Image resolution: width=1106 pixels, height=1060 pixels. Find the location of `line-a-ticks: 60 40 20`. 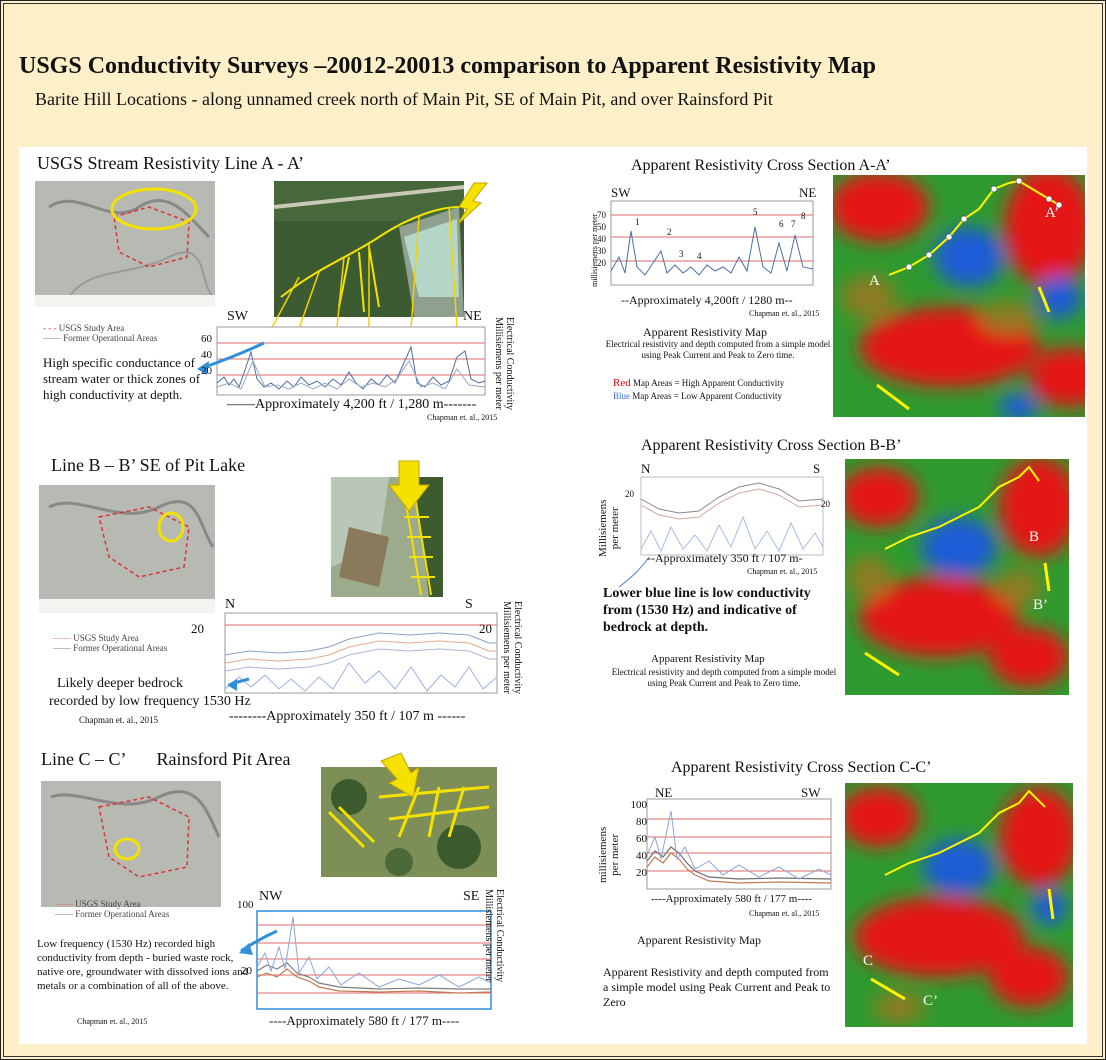

line-a-ticks: 60 40 20 is located at coordinates (206, 355).